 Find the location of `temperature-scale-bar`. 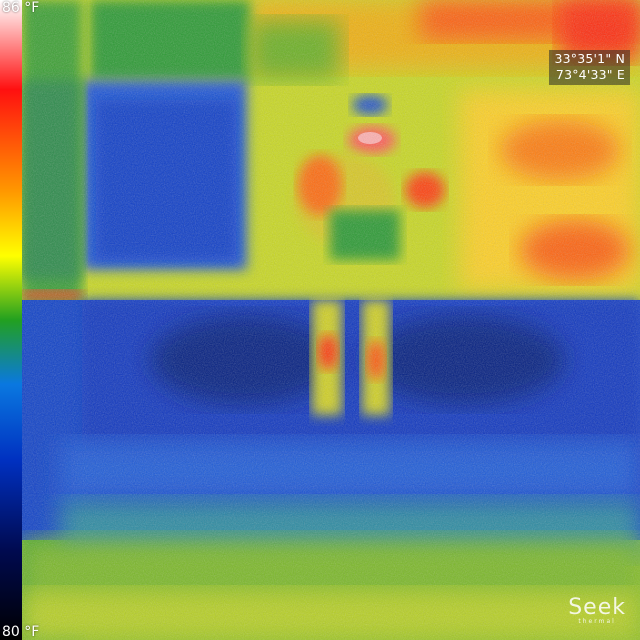

temperature-scale-bar is located at coordinates (11, 320).